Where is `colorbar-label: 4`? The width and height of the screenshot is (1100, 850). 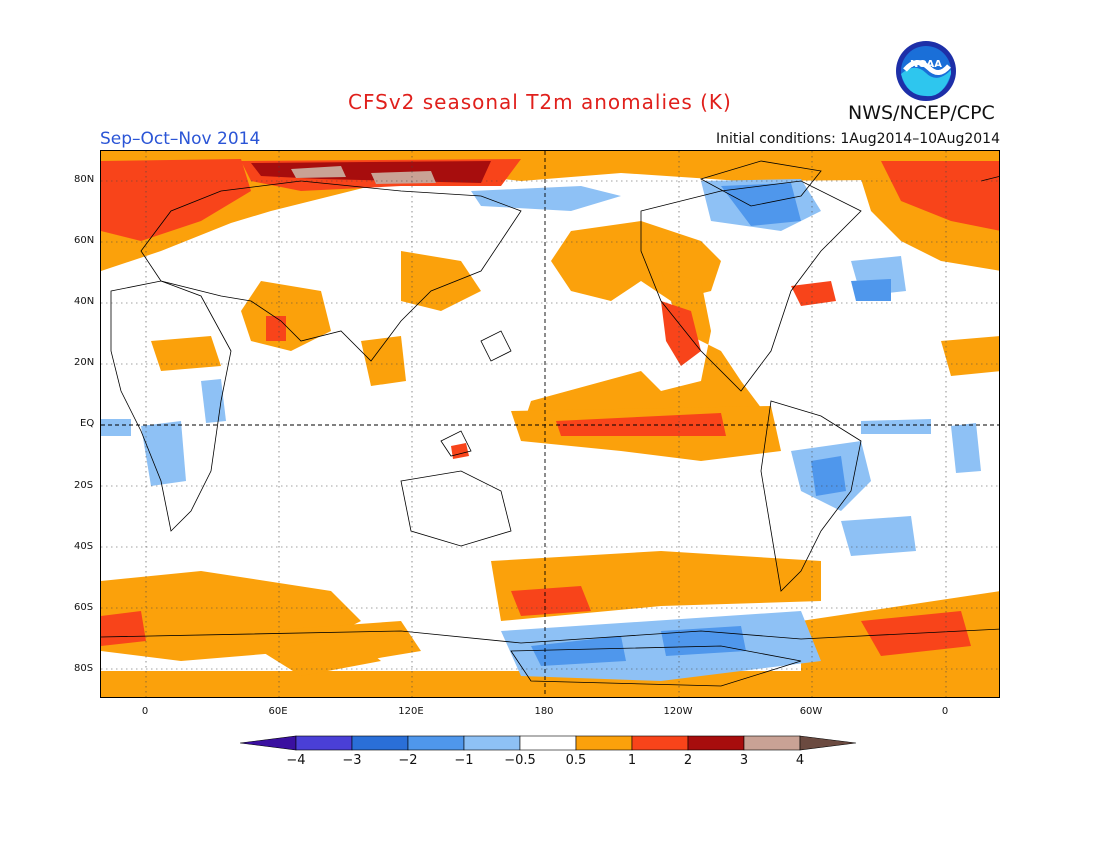
colorbar-label: 4 is located at coordinates (800, 760).